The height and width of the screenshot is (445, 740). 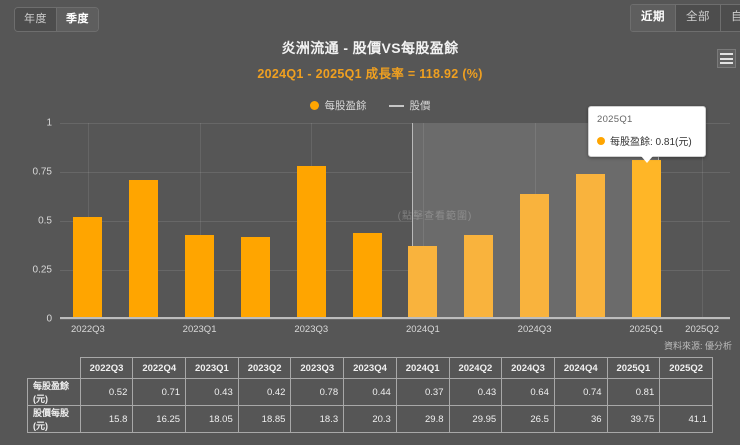 What do you see at coordinates (633, 392) in the screenshot?
I see `table-cell: 0.81` at bounding box center [633, 392].